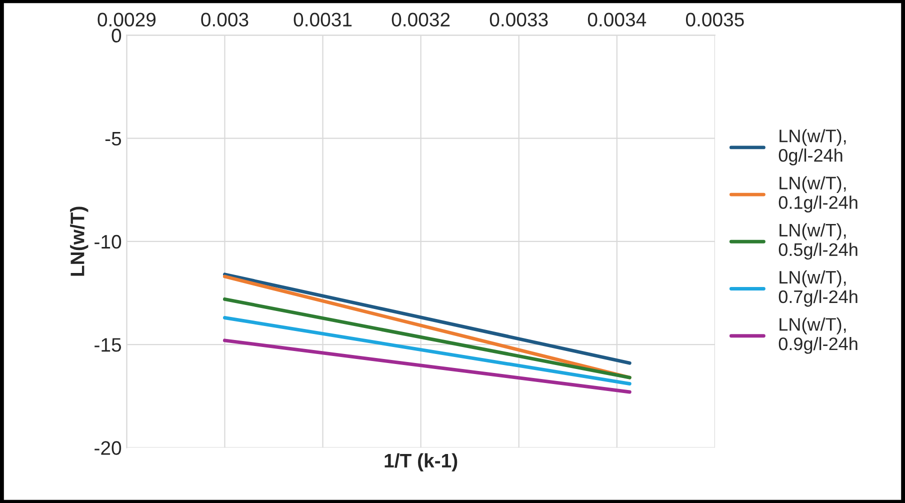 Image resolution: width=905 pixels, height=503 pixels. I want to click on x-tick-label: 0.0035, so click(715, 19).